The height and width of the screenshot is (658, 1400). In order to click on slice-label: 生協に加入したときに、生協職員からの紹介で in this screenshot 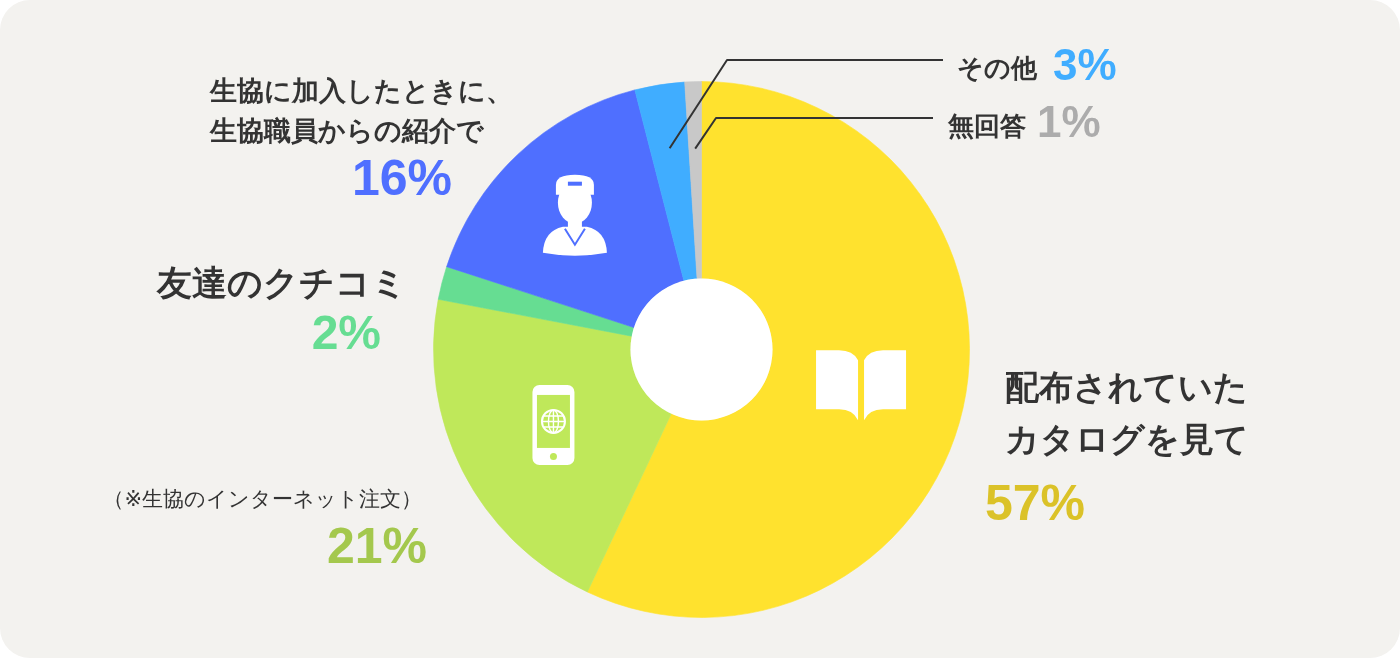, I will do `click(361, 111)`.